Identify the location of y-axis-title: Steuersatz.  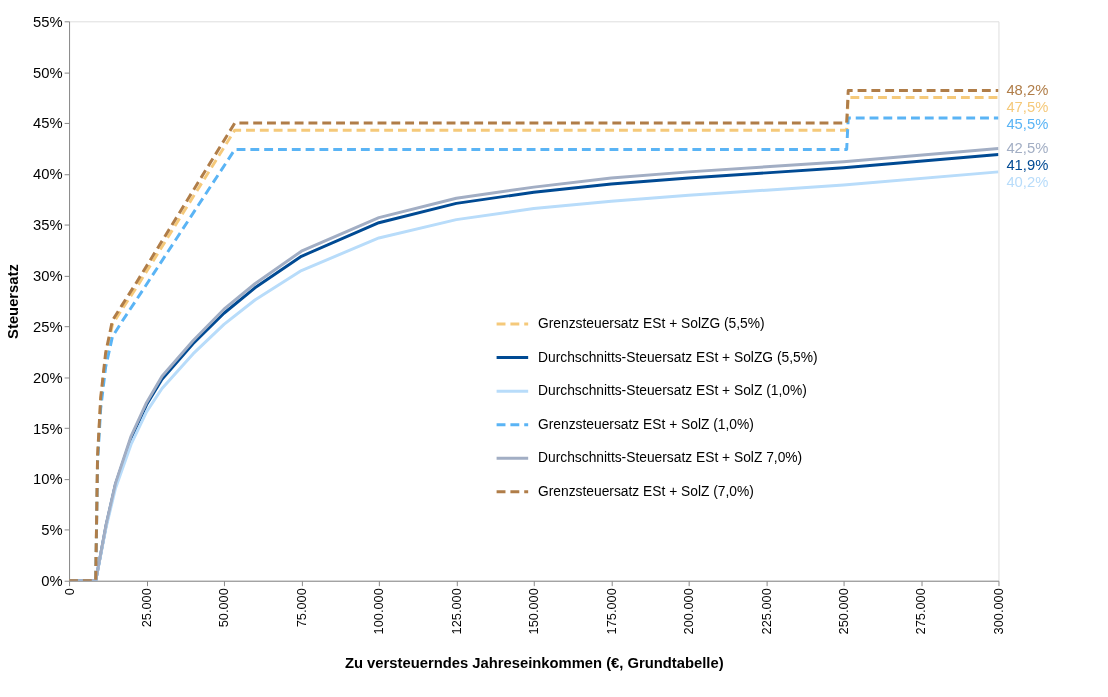
(13, 301).